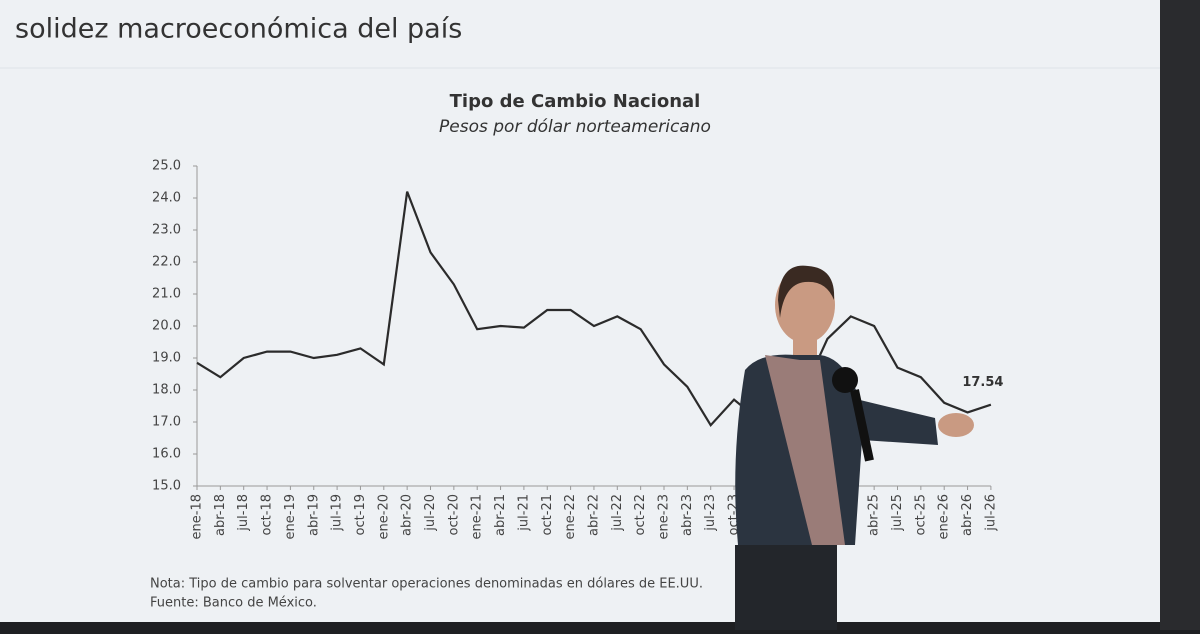  Describe the element at coordinates (166, 198) in the screenshot. I see `y-tick-label: 24.0` at that location.